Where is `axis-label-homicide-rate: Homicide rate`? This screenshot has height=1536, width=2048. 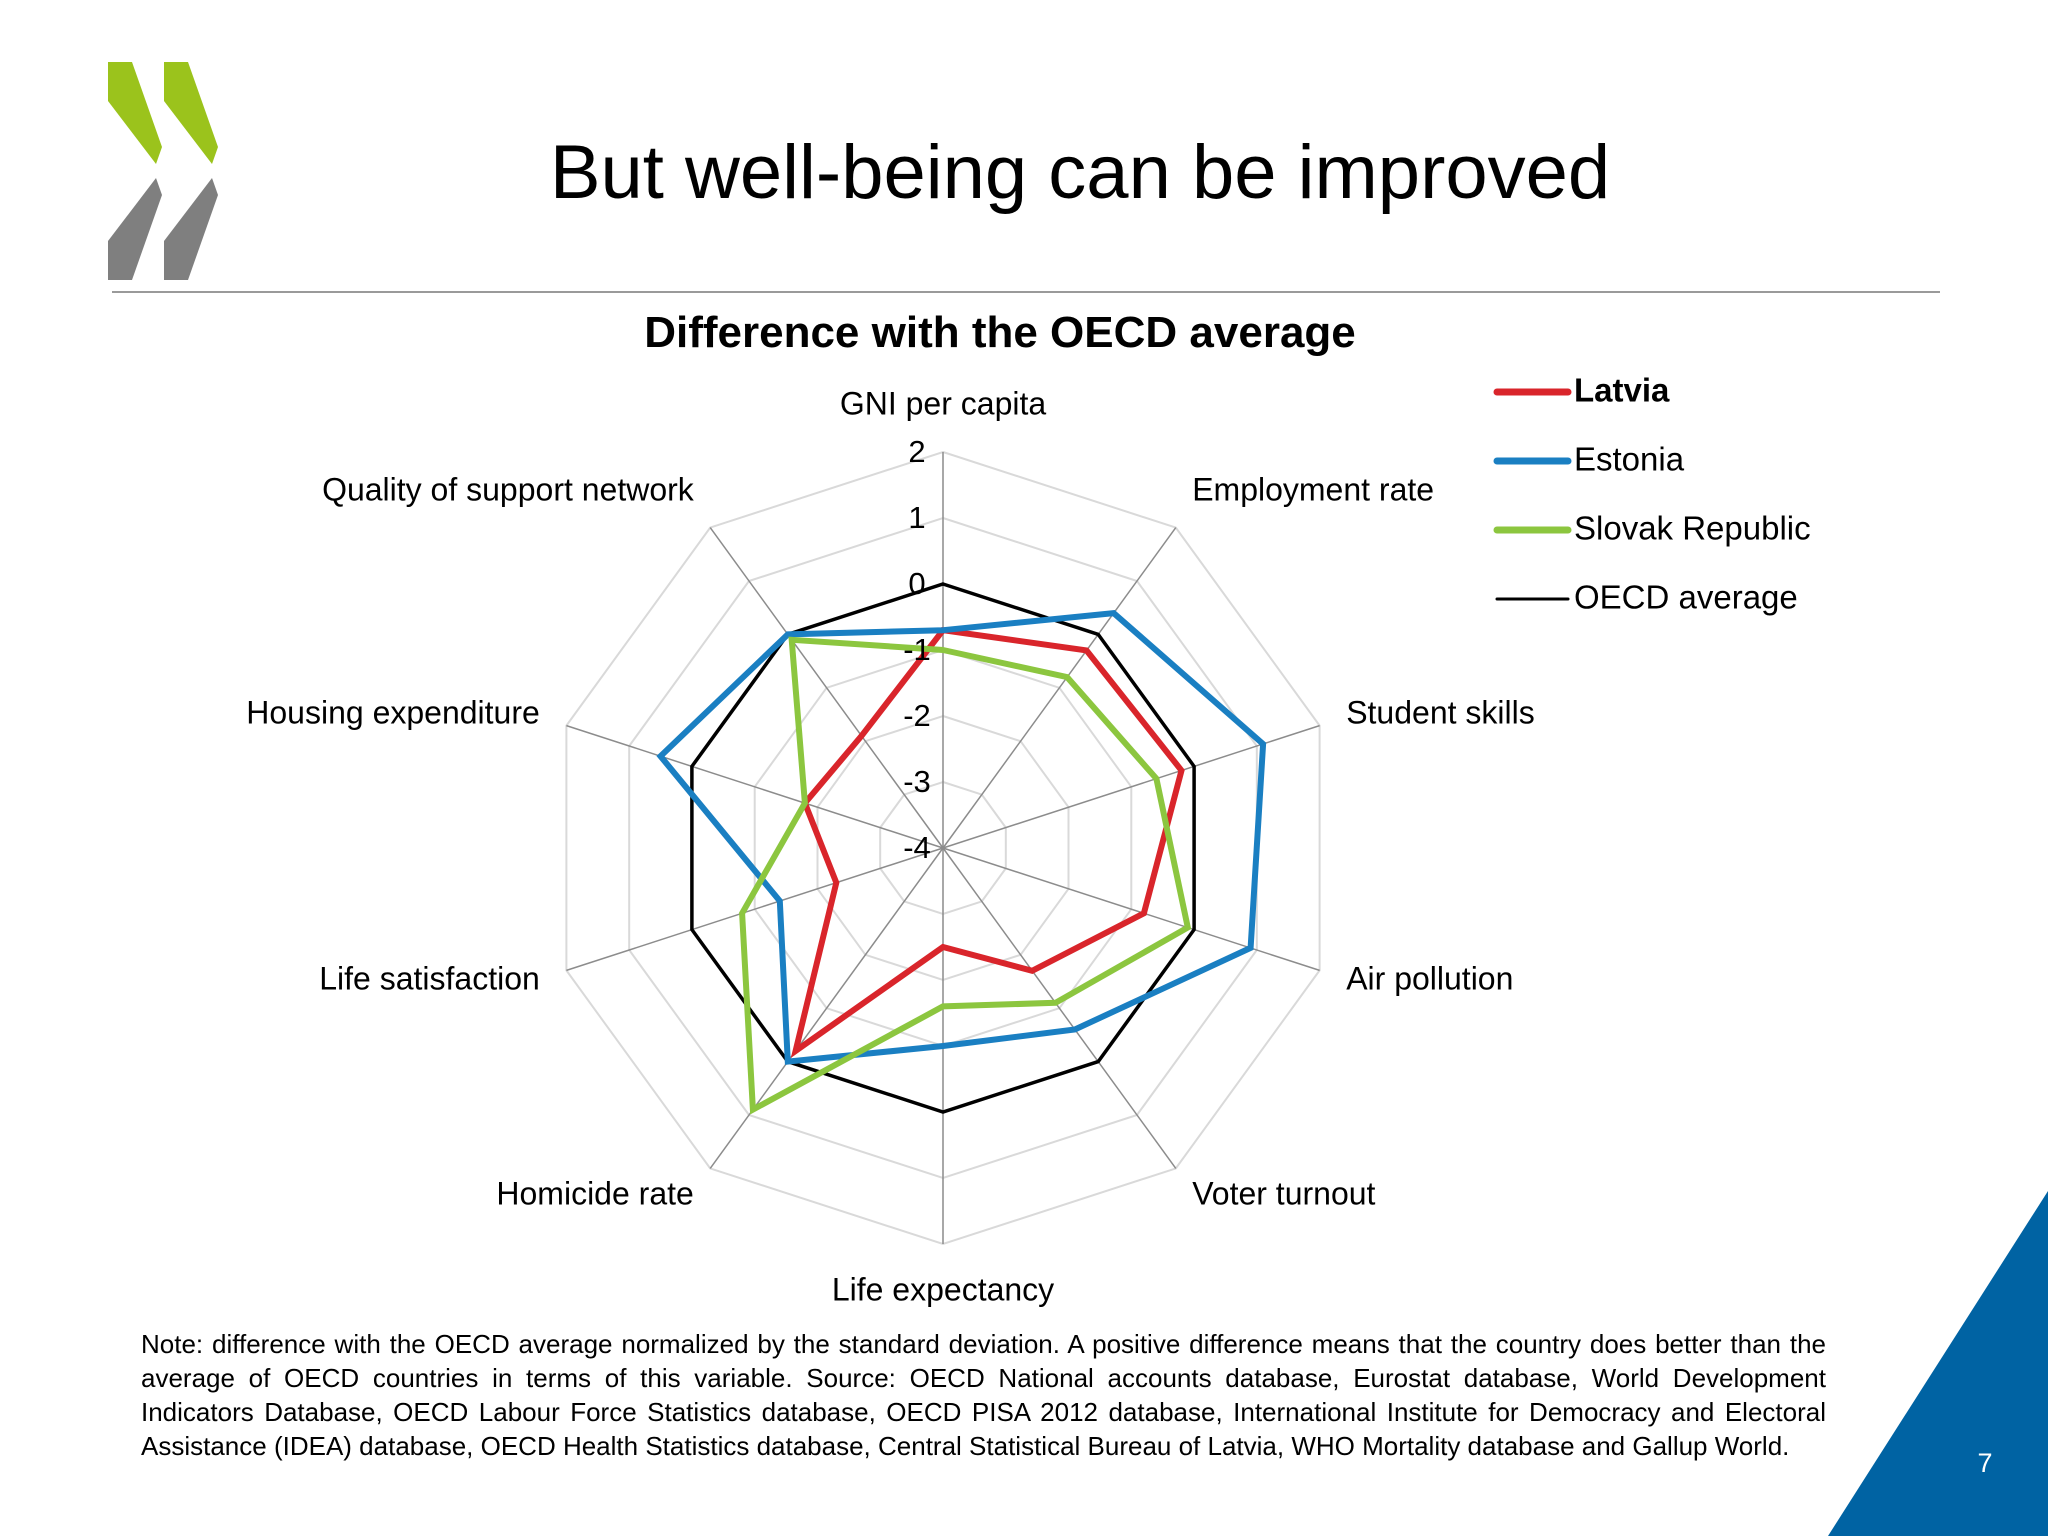
axis-label-homicide-rate: Homicide rate is located at coordinates (594, 1193).